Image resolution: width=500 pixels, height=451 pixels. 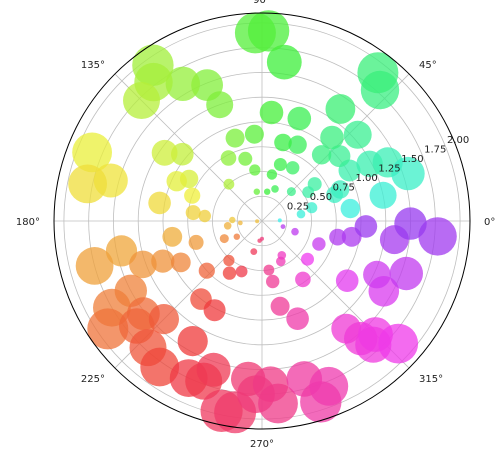 I want to click on radial-tick-label-2: 0.75, so click(x=344, y=188).